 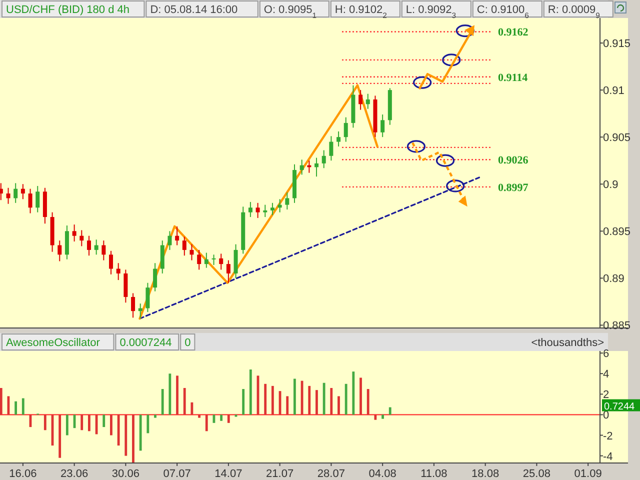 I want to click on annotation: O: 0.9095$_{1}$, so click(x=290, y=12).